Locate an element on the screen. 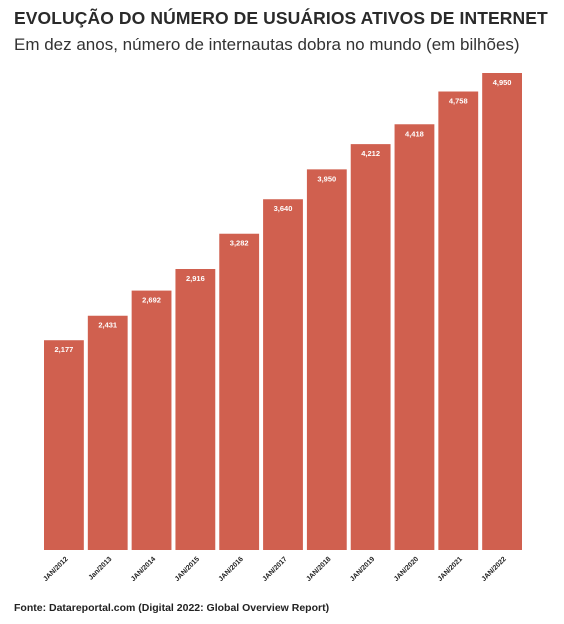 The image size is (564, 624). bar-jan-2012 is located at coordinates (64, 445).